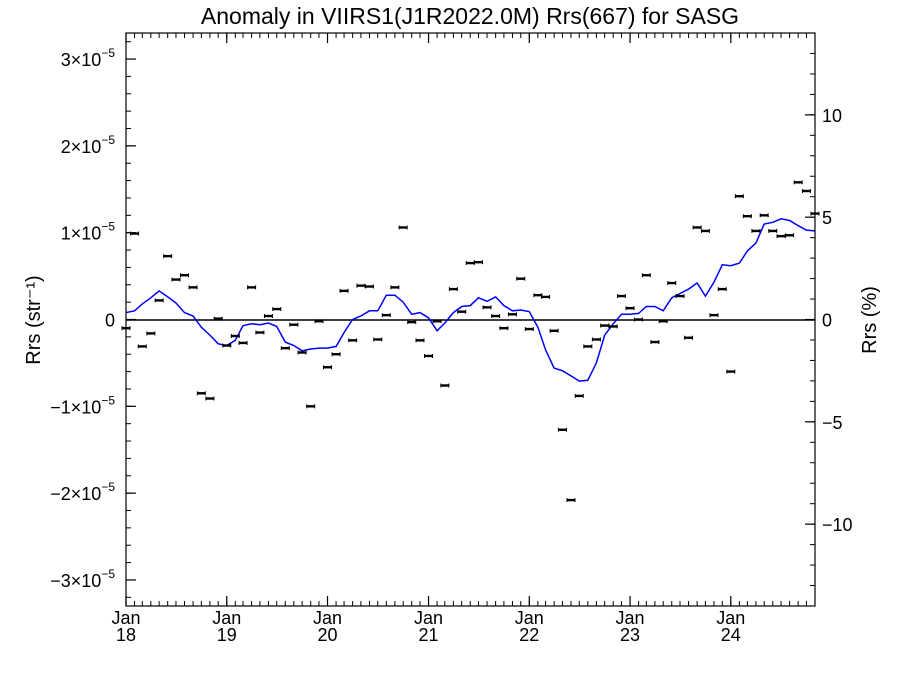  Describe the element at coordinates (82, 579) in the screenshot. I see `y-left-tick-label: −3×10⁻⁵` at that location.